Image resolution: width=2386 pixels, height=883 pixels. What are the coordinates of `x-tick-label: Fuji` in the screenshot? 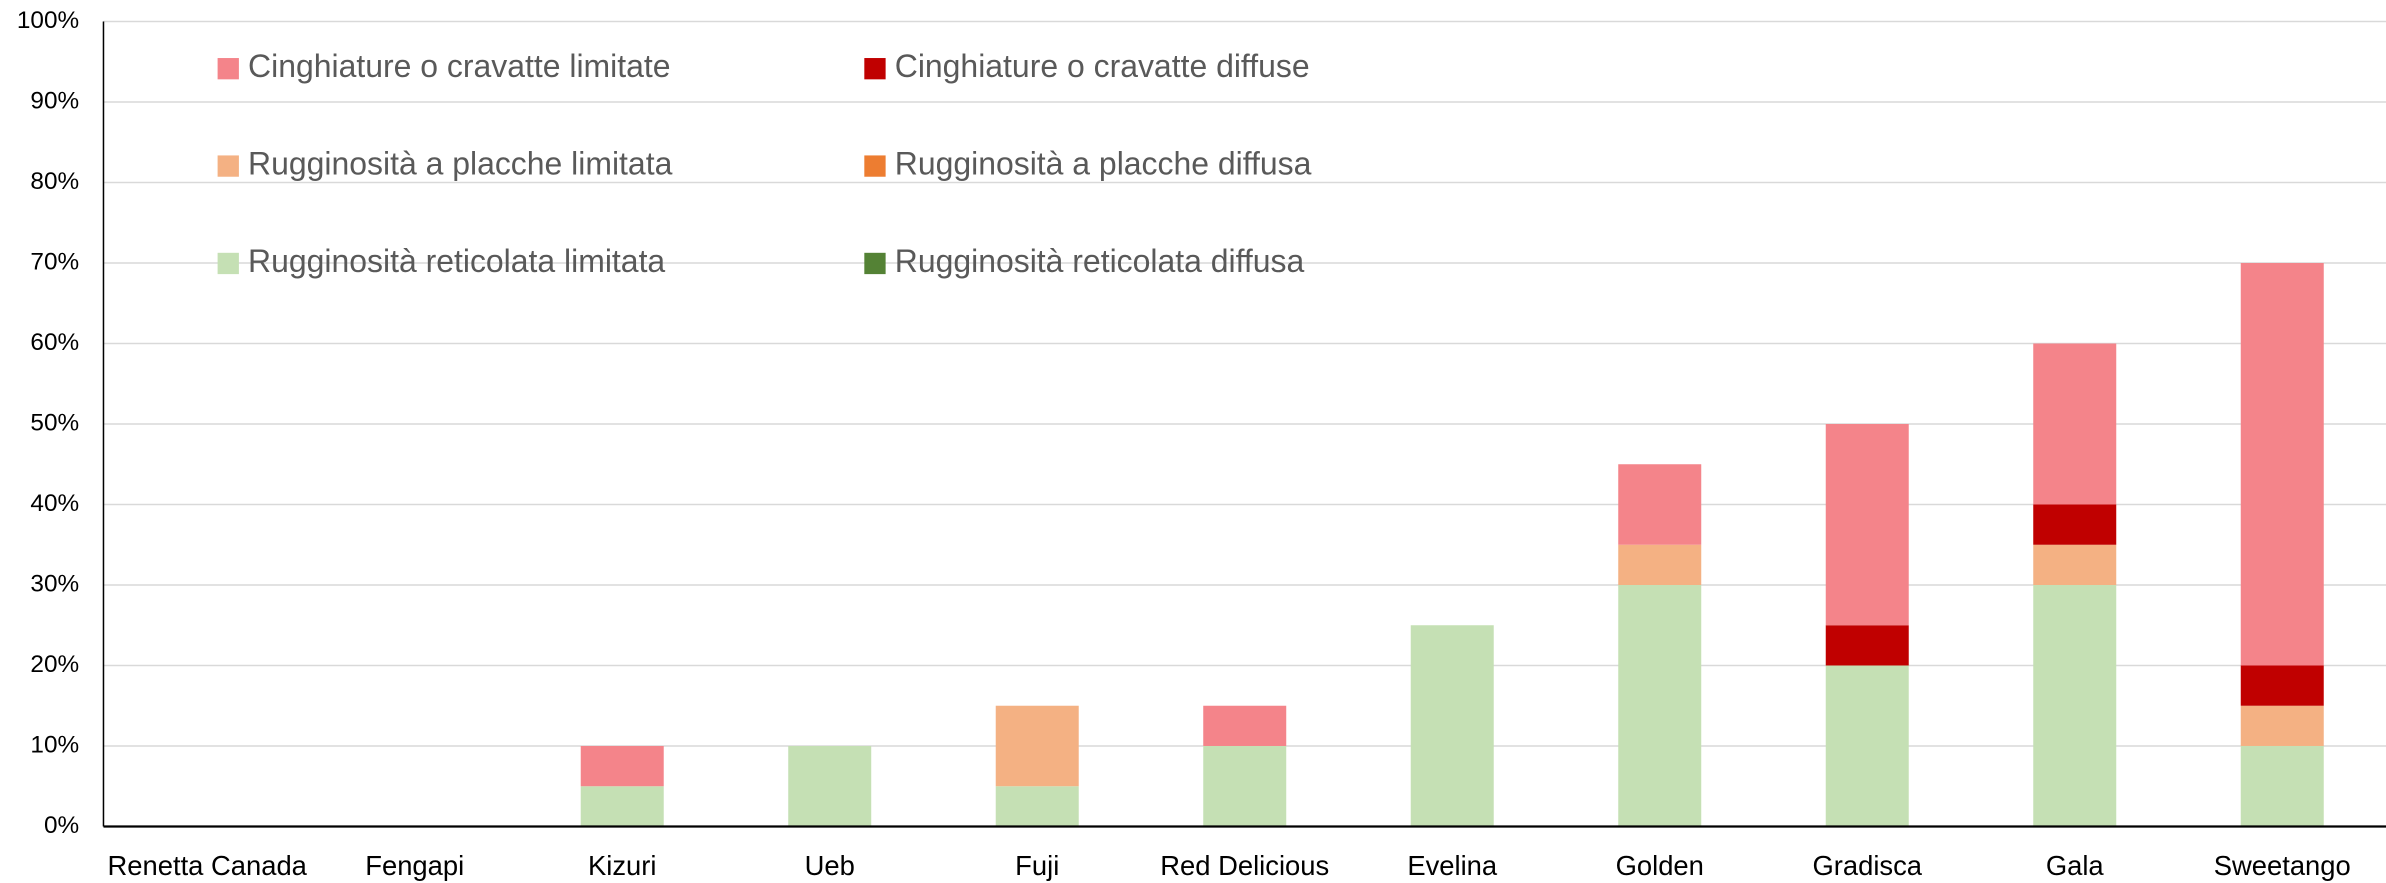 It's located at (1037, 865).